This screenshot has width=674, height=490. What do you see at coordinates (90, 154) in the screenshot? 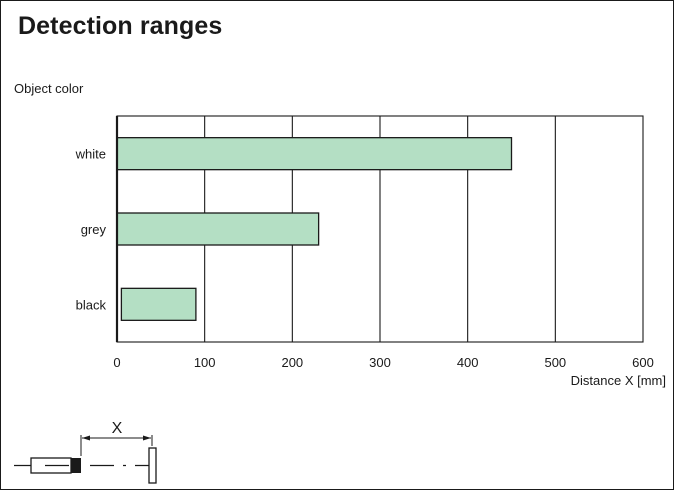
I see `y-tick-label-white: white` at bounding box center [90, 154].